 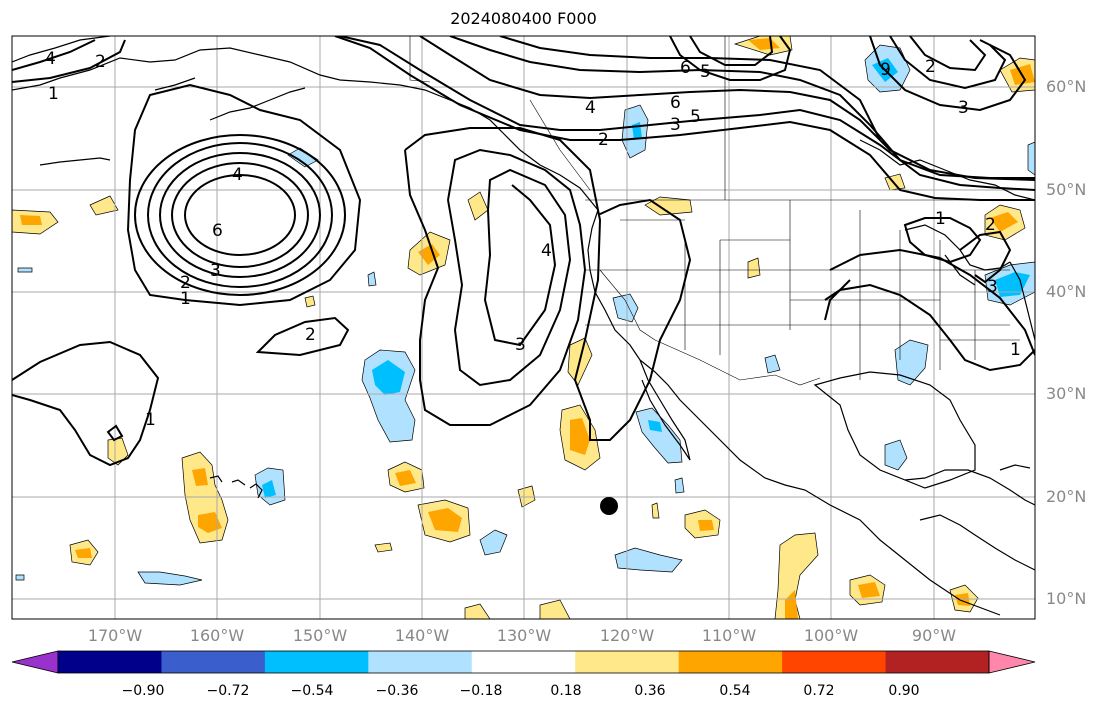 What do you see at coordinates (115, 635) in the screenshot?
I see `lon-label: 170°W` at bounding box center [115, 635].